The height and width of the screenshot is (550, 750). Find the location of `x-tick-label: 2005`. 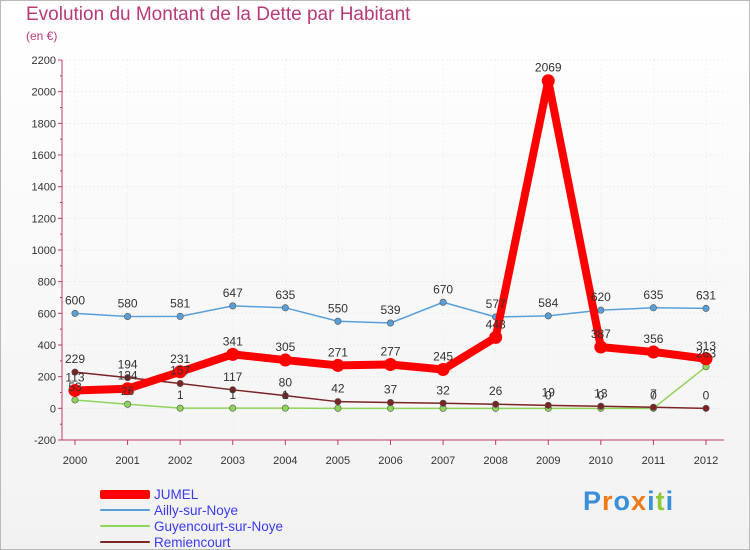

x-tick-label: 2005 is located at coordinates (338, 461).